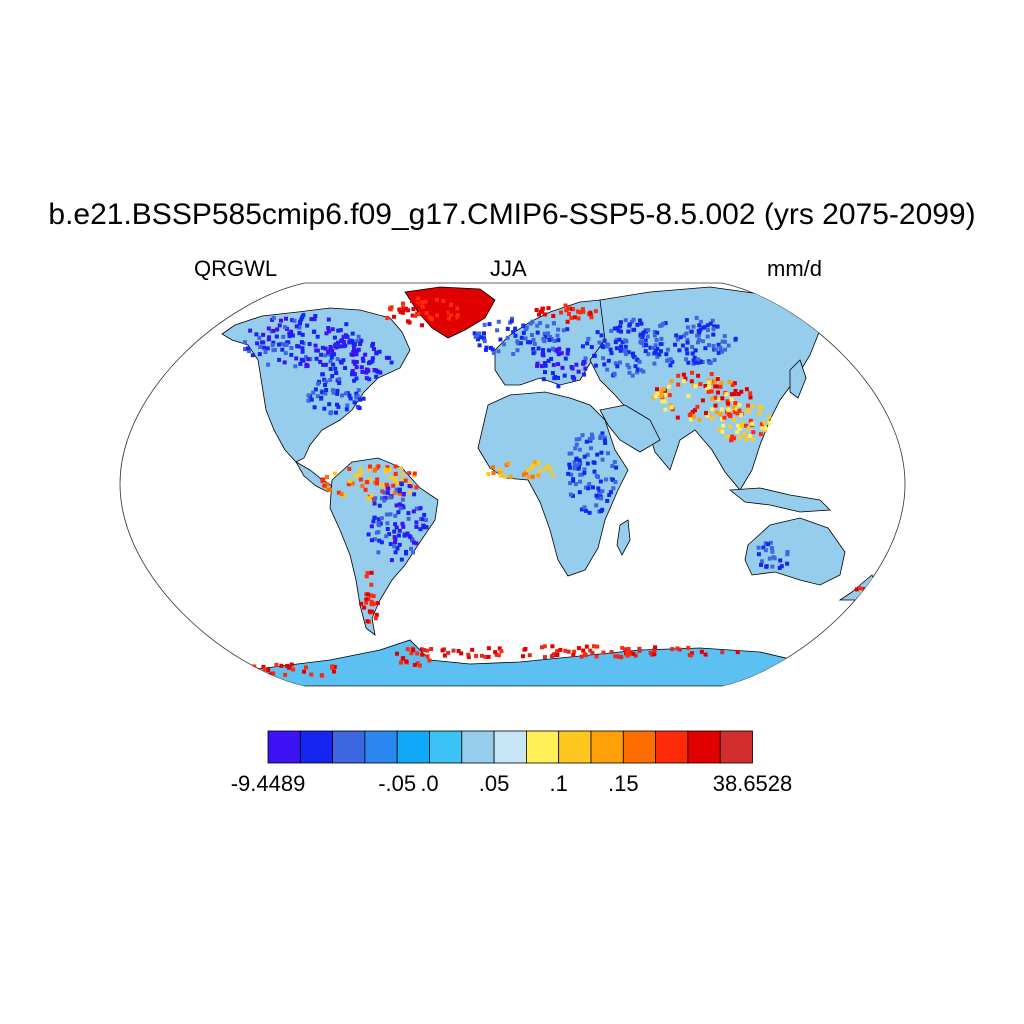 The height and width of the screenshot is (1024, 1024). What do you see at coordinates (494, 783) in the screenshot?
I see `colorbar-label: .05` at bounding box center [494, 783].